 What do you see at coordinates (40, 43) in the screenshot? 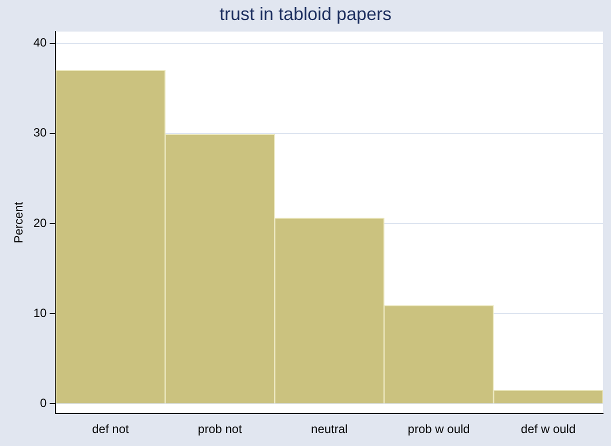
I see `y-tick-label: 40` at bounding box center [40, 43].